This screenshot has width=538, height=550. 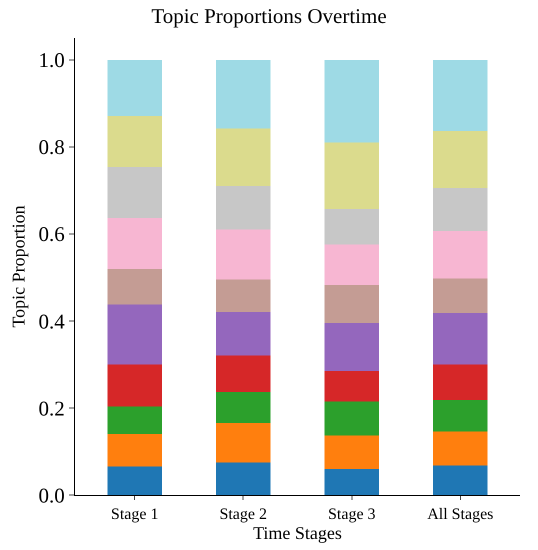 What do you see at coordinates (52, 321) in the screenshot?
I see `y-tick-label: 0.4` at bounding box center [52, 321].